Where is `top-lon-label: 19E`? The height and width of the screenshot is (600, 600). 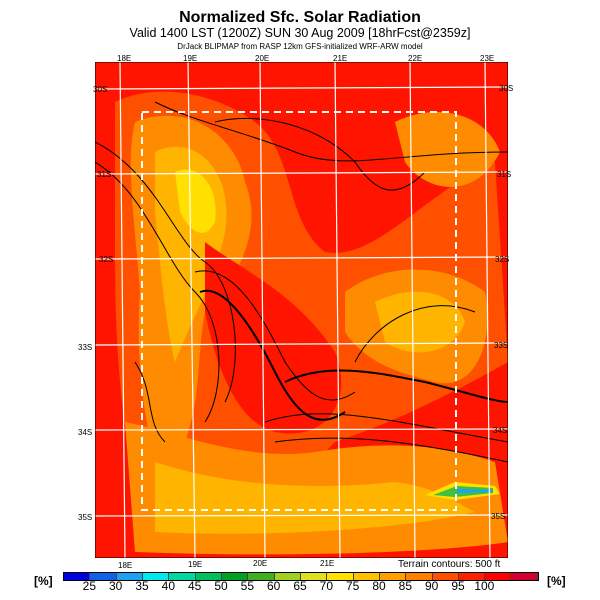
top-lon-label: 19E is located at coordinates (190, 58).